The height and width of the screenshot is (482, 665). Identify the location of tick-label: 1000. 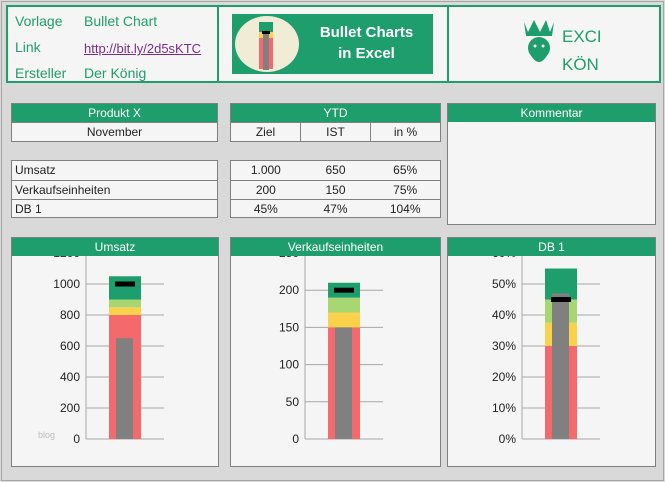
(66, 284).